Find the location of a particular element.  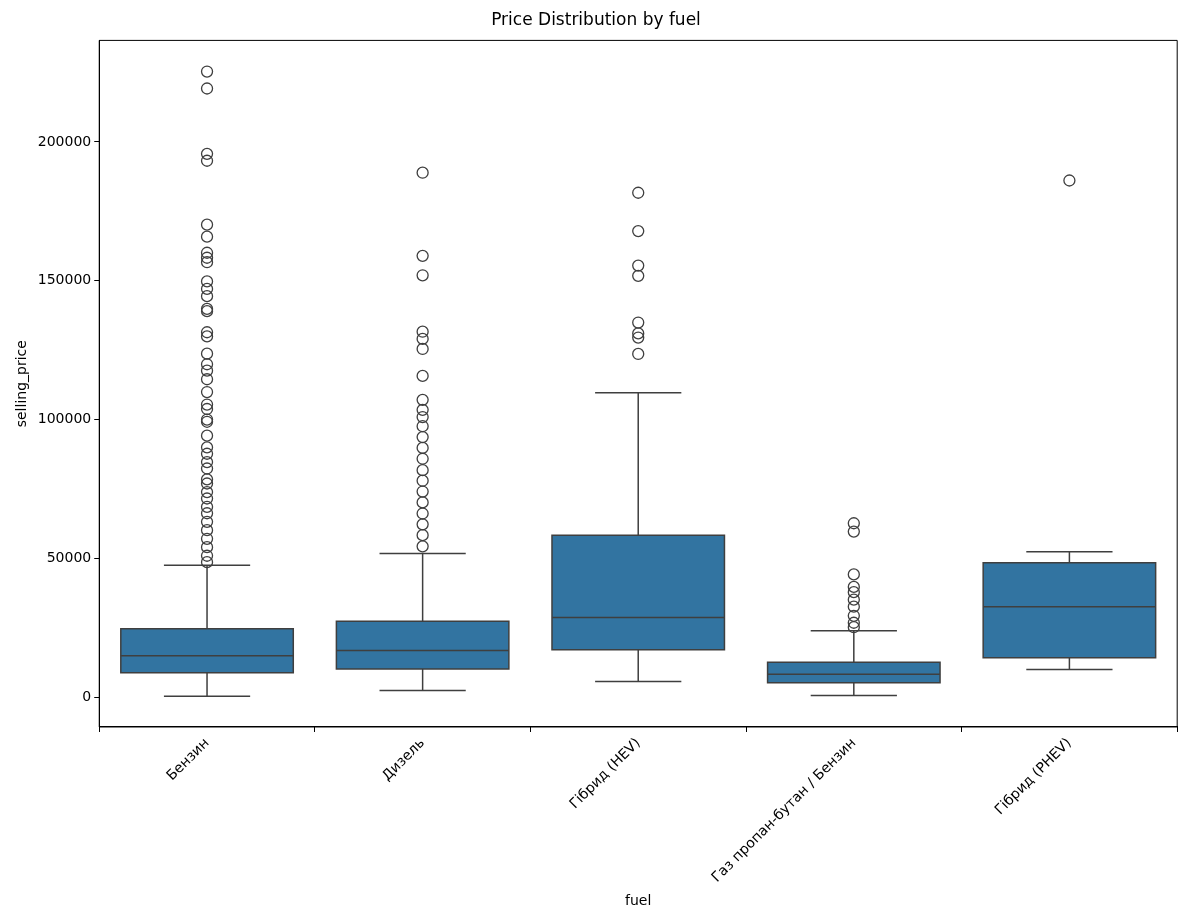

y-tick-label: 150000 is located at coordinates (64, 279).